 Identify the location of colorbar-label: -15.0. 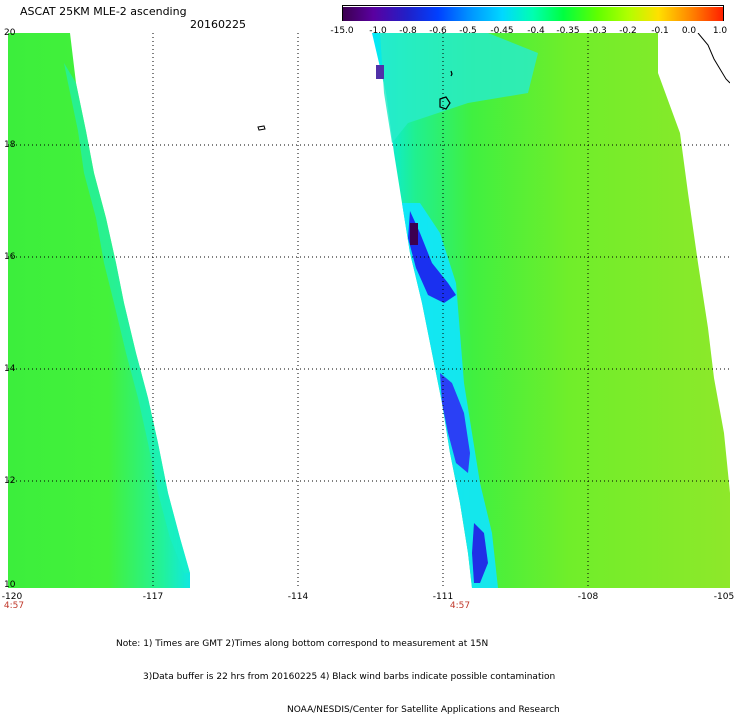
(342, 31).